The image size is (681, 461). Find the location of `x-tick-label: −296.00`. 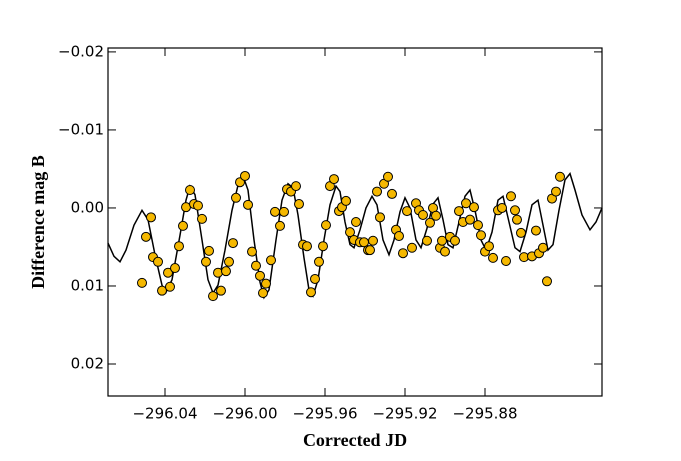

x-tick-label: −296.00 is located at coordinates (244, 414).